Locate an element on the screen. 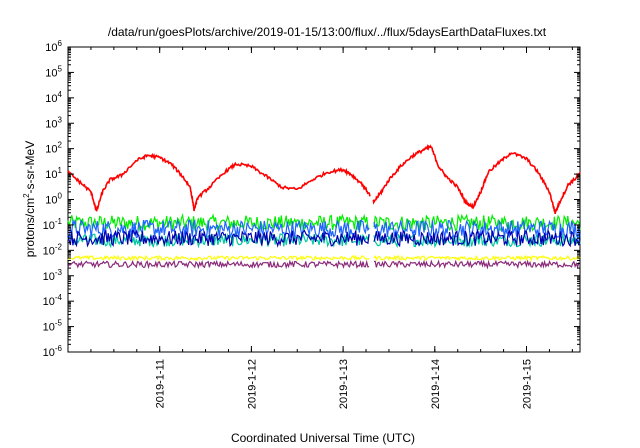 The width and height of the screenshot is (640, 448). y-tick-label: 10⁴ is located at coordinates (53, 97).